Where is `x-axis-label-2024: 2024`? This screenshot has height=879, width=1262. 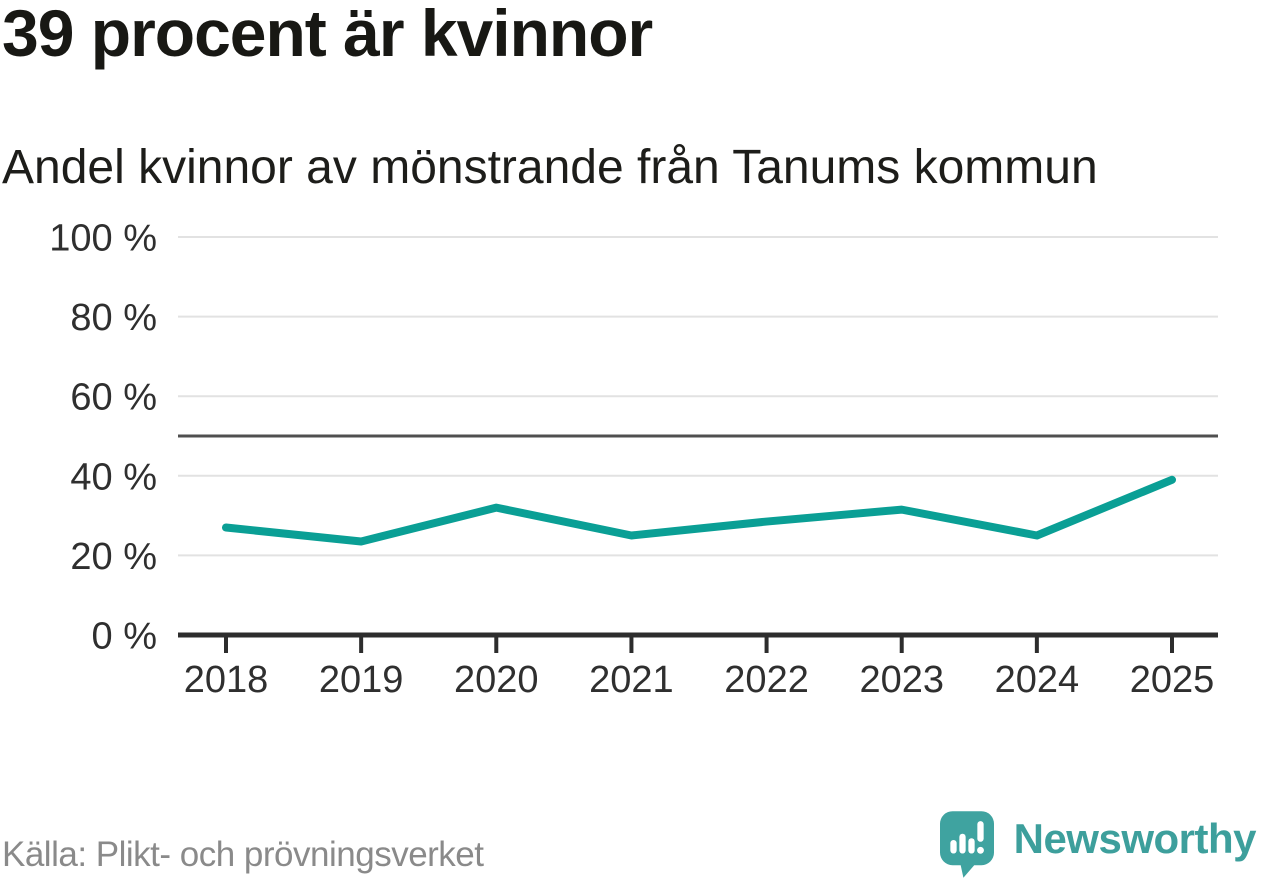
x-axis-label-2024: 2024 is located at coordinates (1037, 680).